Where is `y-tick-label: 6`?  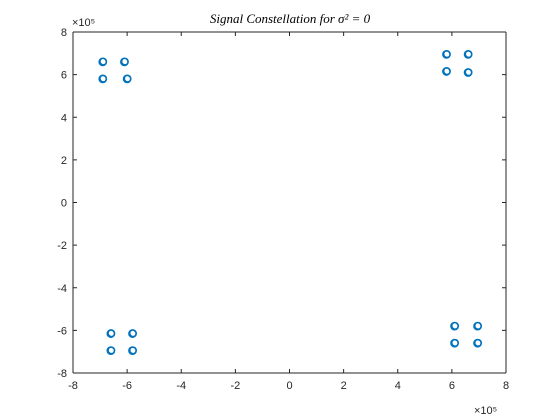
y-tick-label: 6 is located at coordinates (64, 76).